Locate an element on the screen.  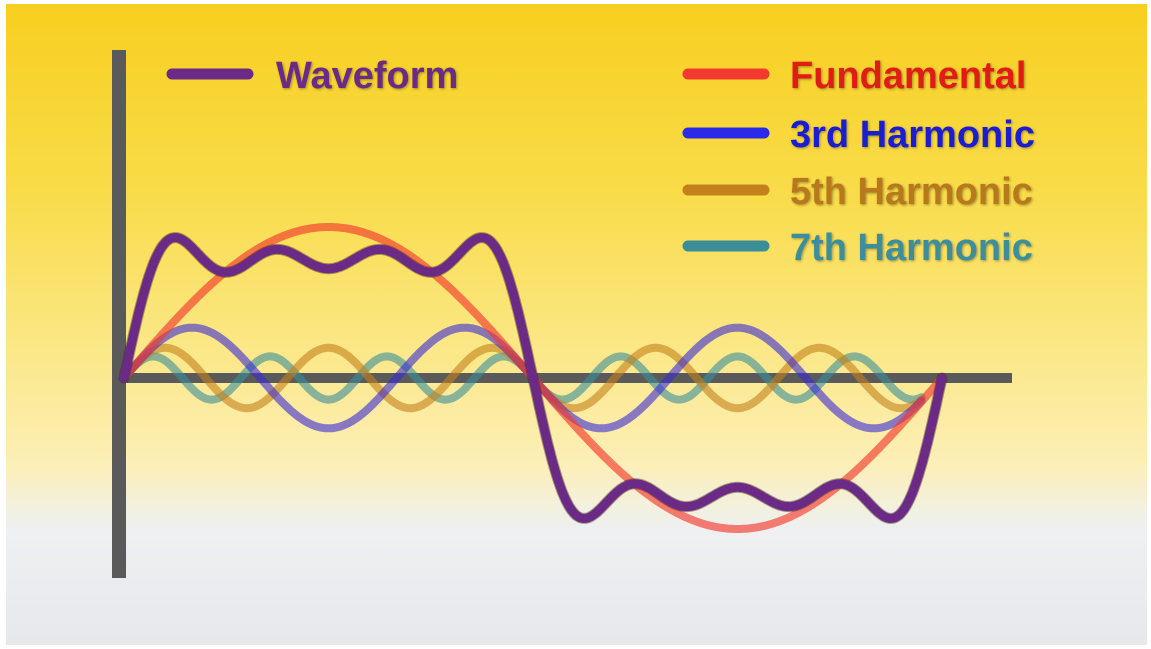
legend-item-3rd-harmonic: 3rd Harmonic is located at coordinates (858, 135).